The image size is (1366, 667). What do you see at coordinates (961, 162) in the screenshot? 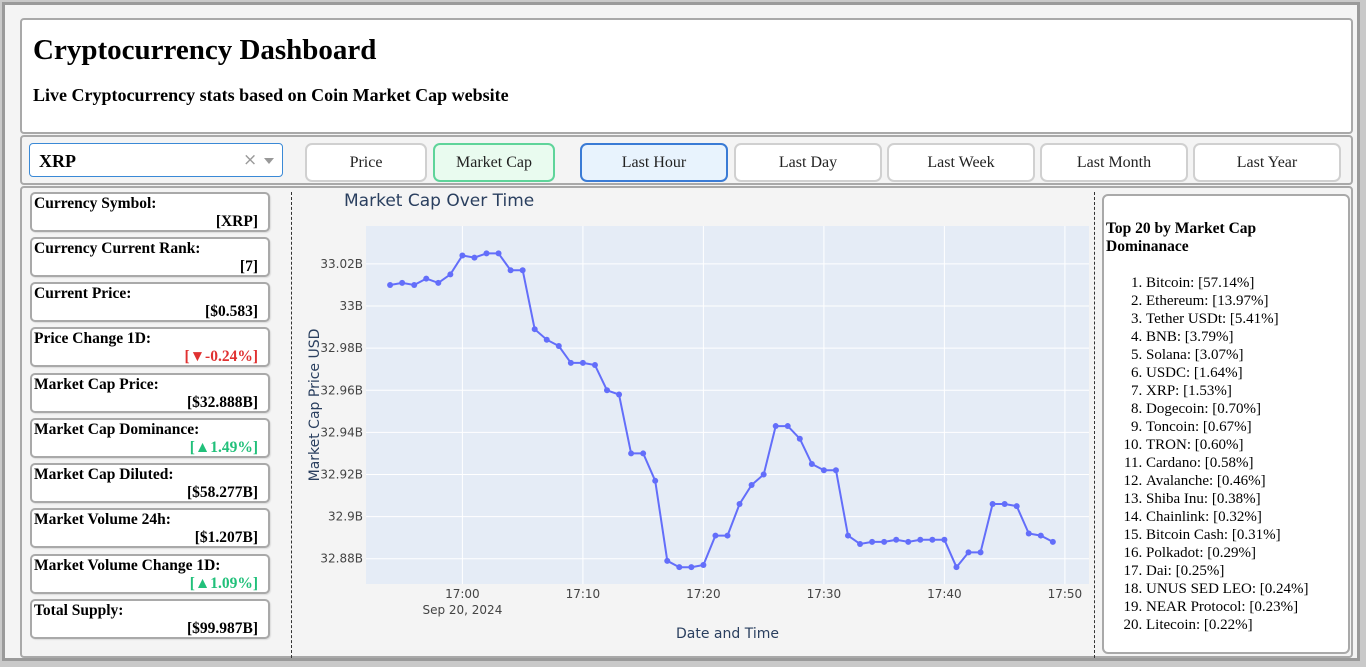
I see `last-week-button: Last Week` at bounding box center [961, 162].